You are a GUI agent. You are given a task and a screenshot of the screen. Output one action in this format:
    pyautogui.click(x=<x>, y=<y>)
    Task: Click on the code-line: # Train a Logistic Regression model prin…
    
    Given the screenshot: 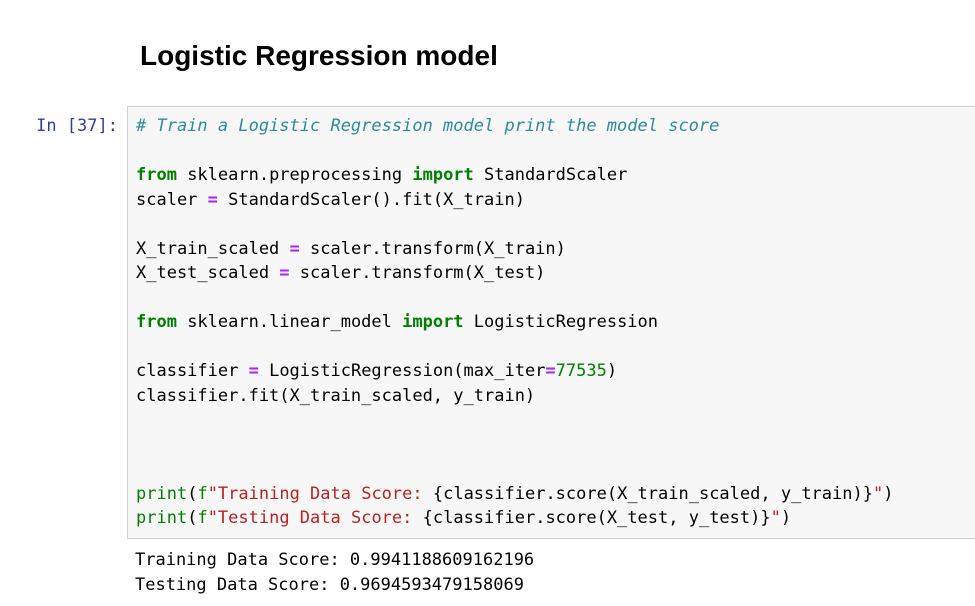 What is the action you would take?
    pyautogui.click(x=428, y=126)
    